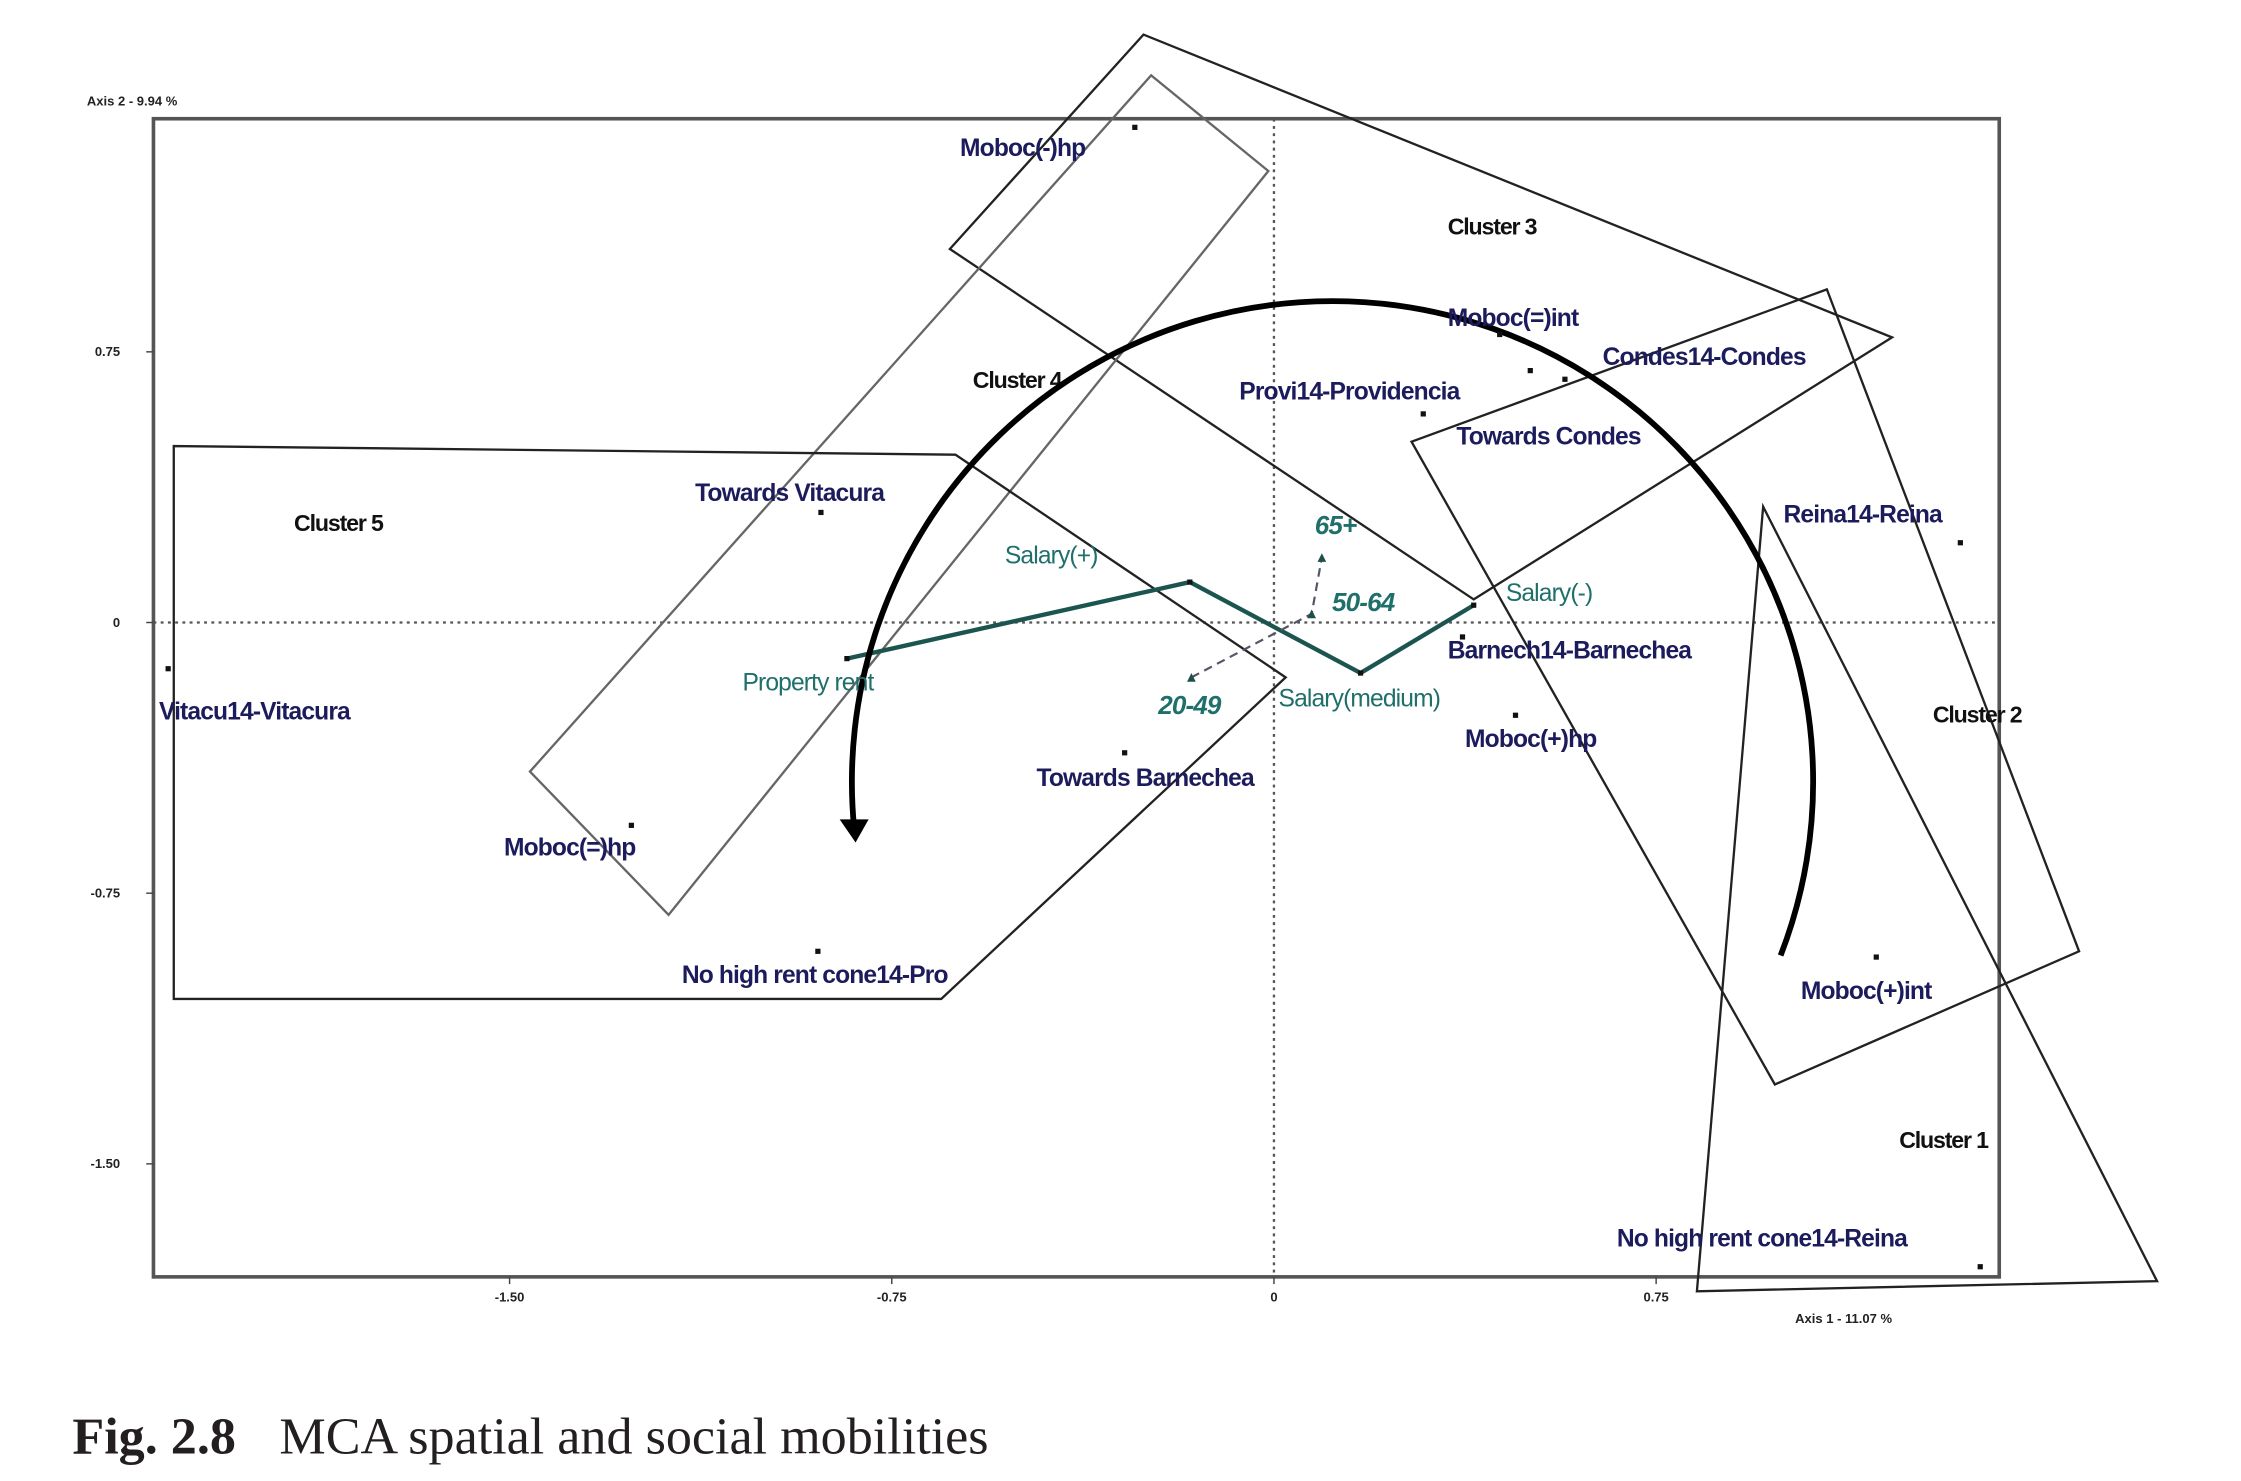 The width and height of the screenshot is (2241, 1481). I want to click on x-tick-label: -0.75, so click(892, 1296).